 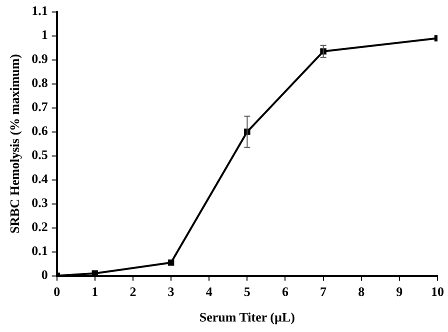 What do you see at coordinates (40, 154) in the screenshot?
I see `y-tick-label: 0.5` at bounding box center [40, 154].